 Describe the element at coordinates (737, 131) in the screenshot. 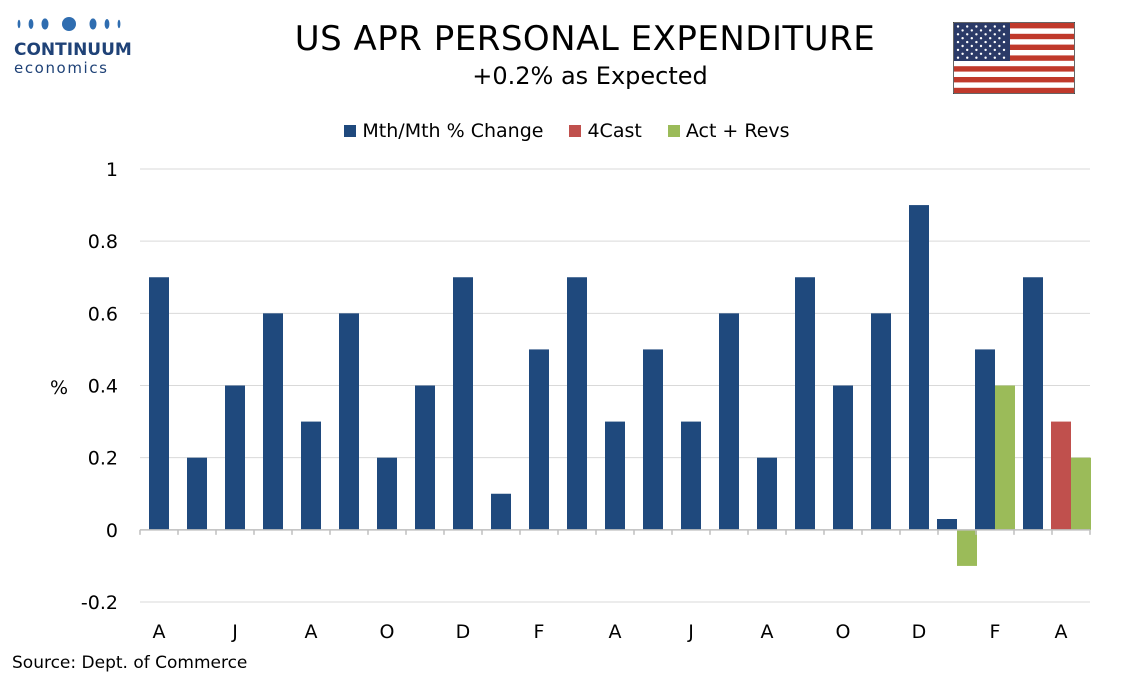

I see `legend-label-series-3: Act + Revs` at that location.